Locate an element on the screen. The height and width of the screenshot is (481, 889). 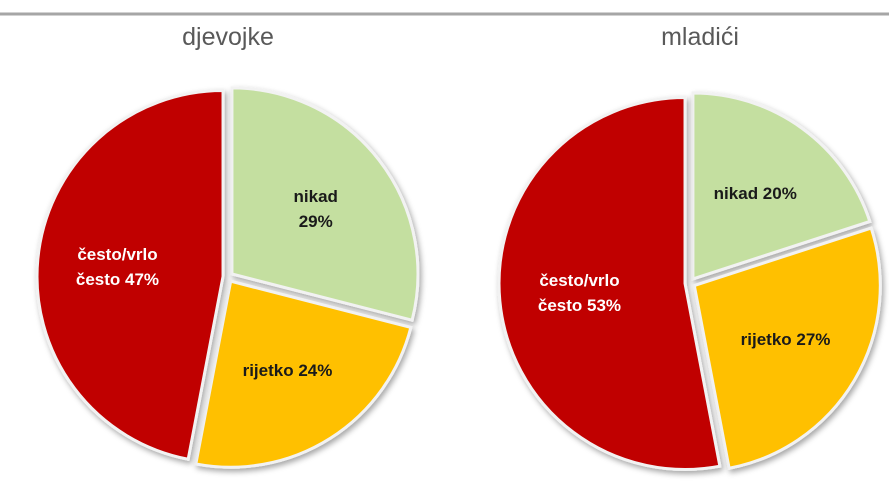
slice-label-box: nikad 29% is located at coordinates (315, 208).